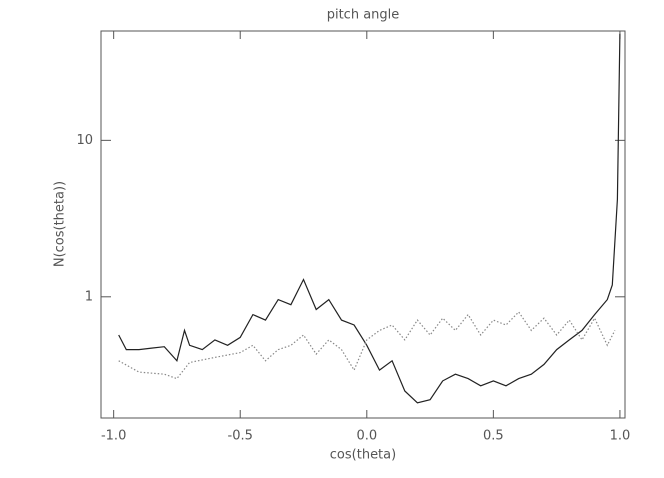 This screenshot has width=664, height=478. What do you see at coordinates (113, 436) in the screenshot?
I see `x-tick-label: -1.0` at bounding box center [113, 436].